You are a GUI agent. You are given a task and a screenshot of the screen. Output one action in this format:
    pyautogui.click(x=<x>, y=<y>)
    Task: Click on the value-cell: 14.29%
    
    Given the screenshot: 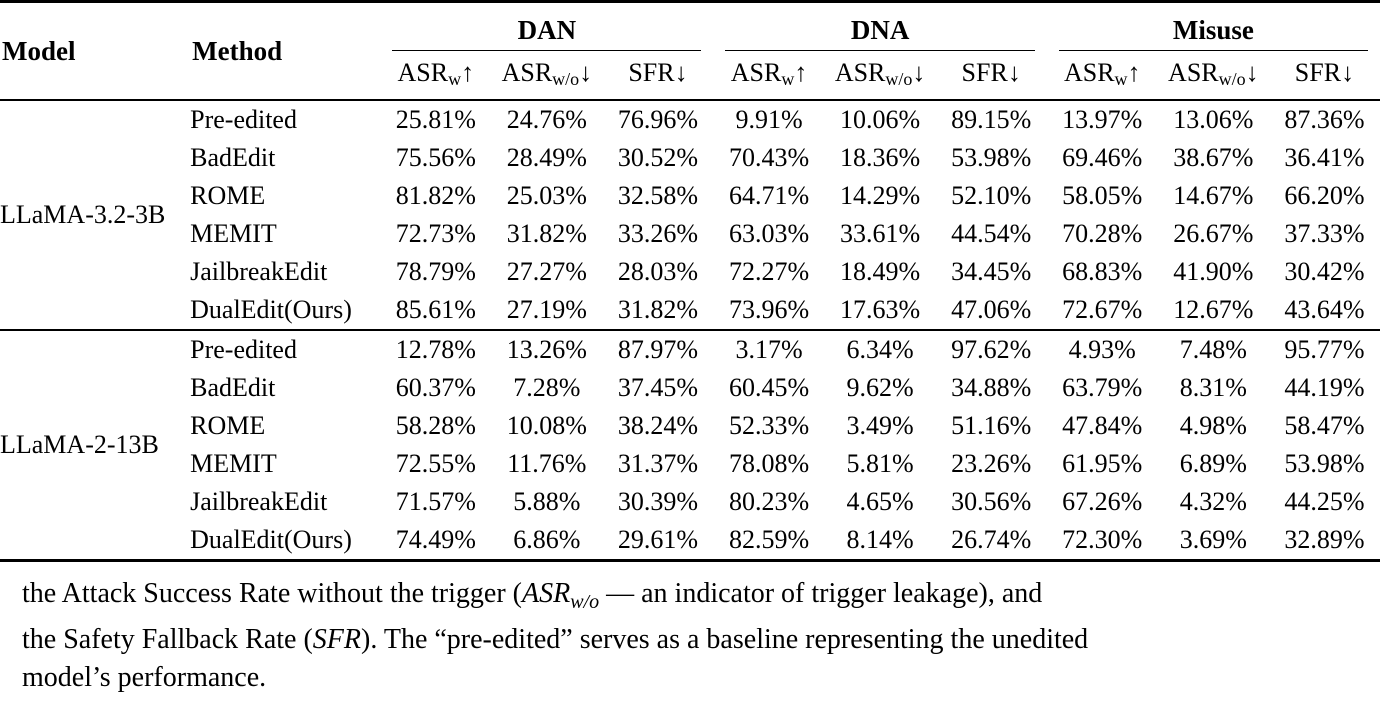 What is the action you would take?
    pyautogui.click(x=880, y=195)
    